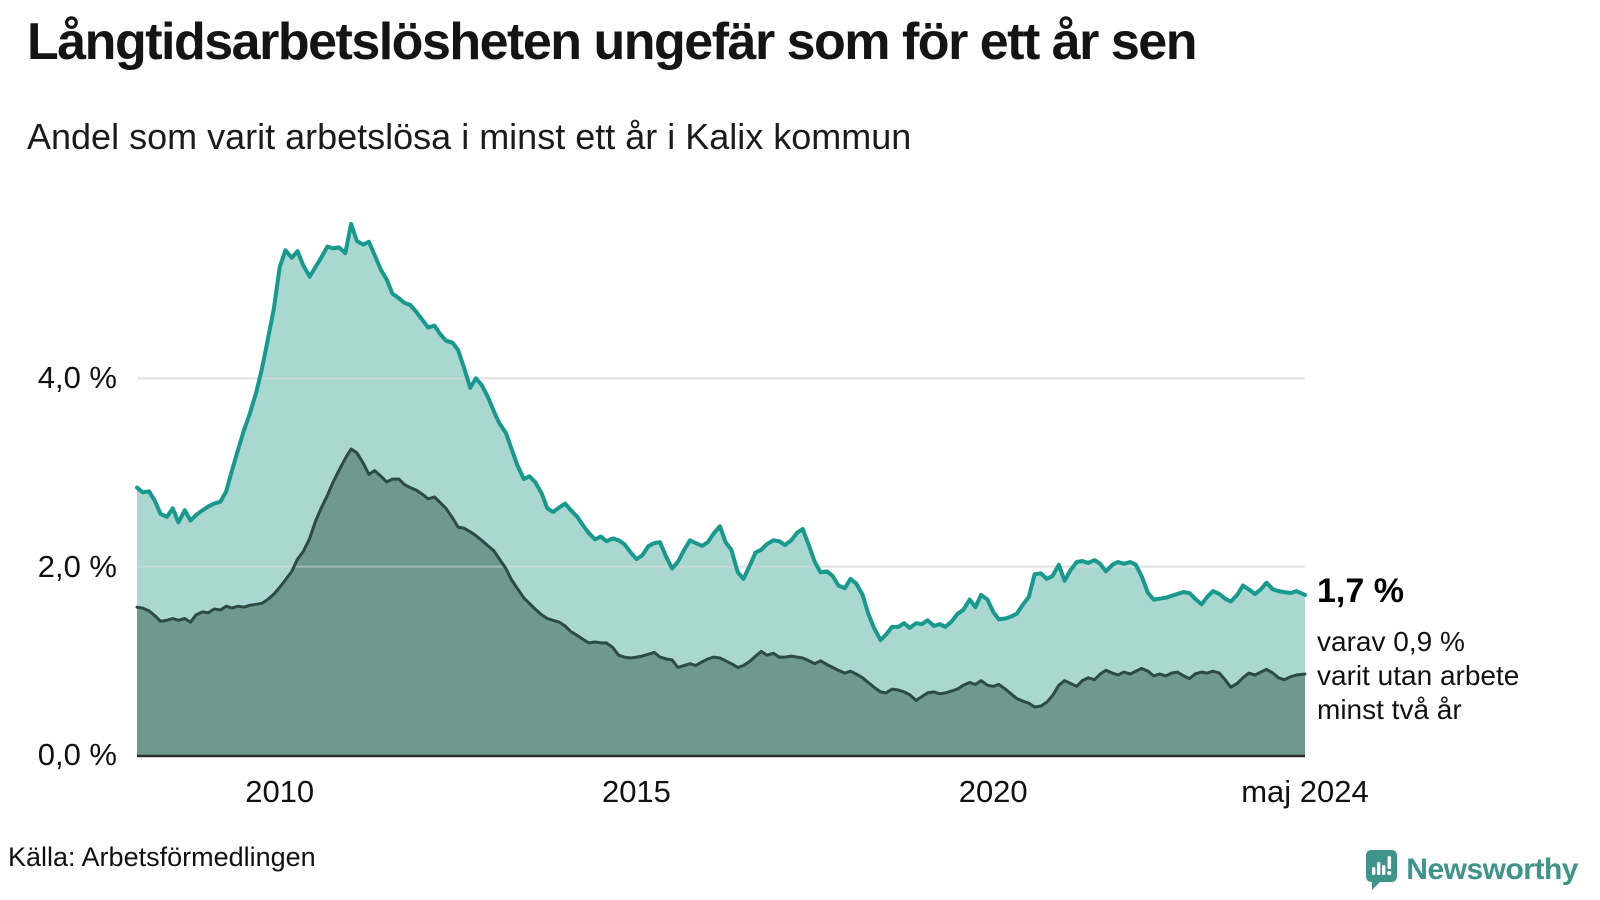  What do you see at coordinates (1305, 791) in the screenshot?
I see `x-tick-label: maj 2024` at bounding box center [1305, 791].